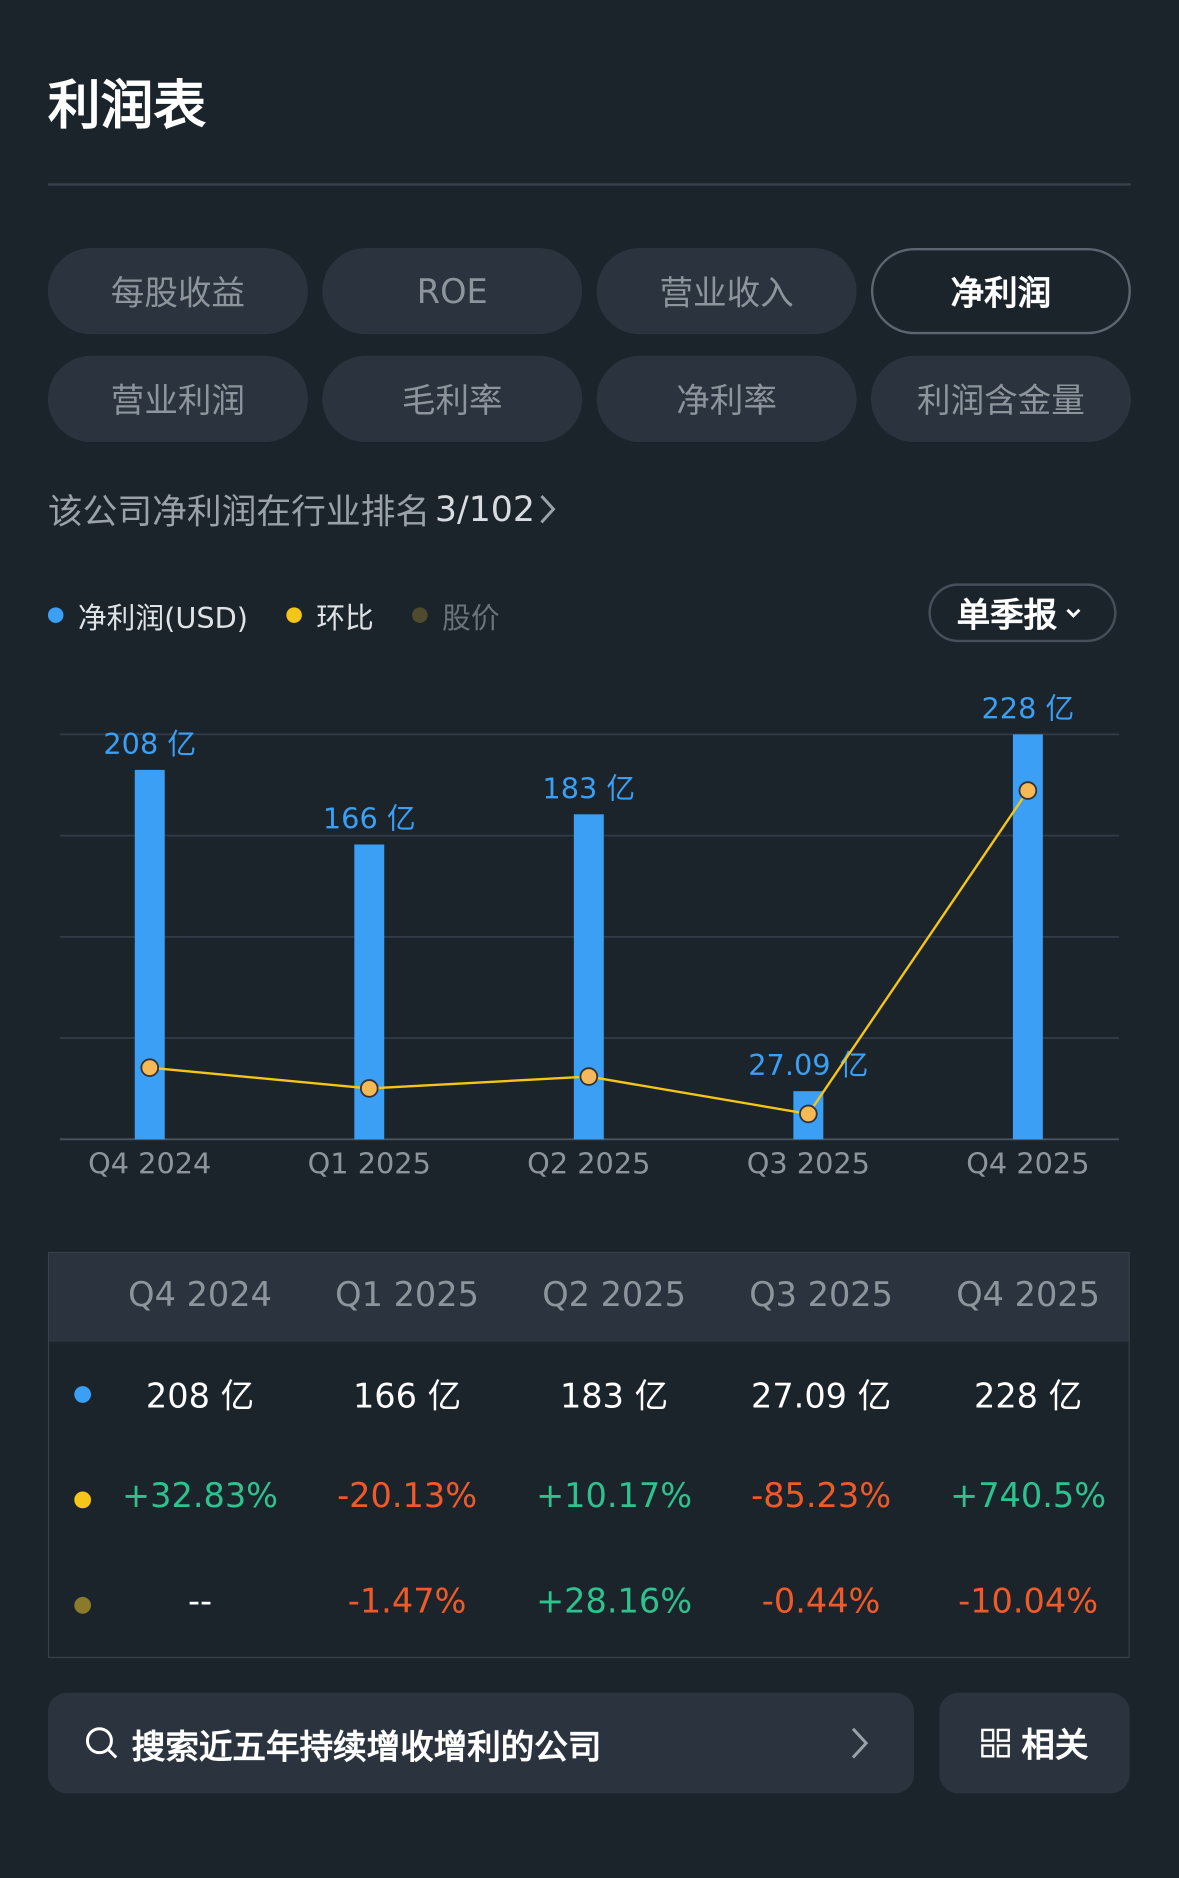 This screenshot has width=1179, height=1878. What do you see at coordinates (1000, 399) in the screenshot?
I see `tab: 利润含金量` at bounding box center [1000, 399].